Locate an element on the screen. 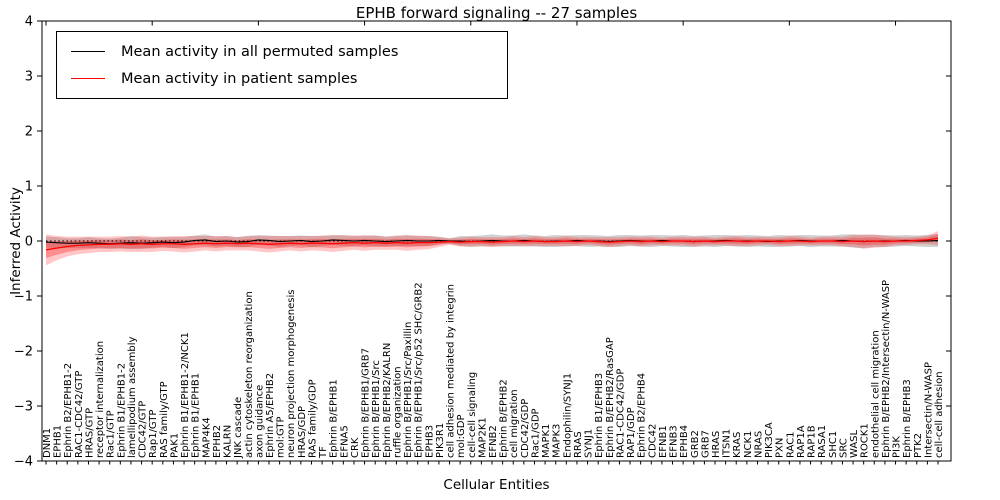  y-tick-label: −4 is located at coordinates (23, 462).